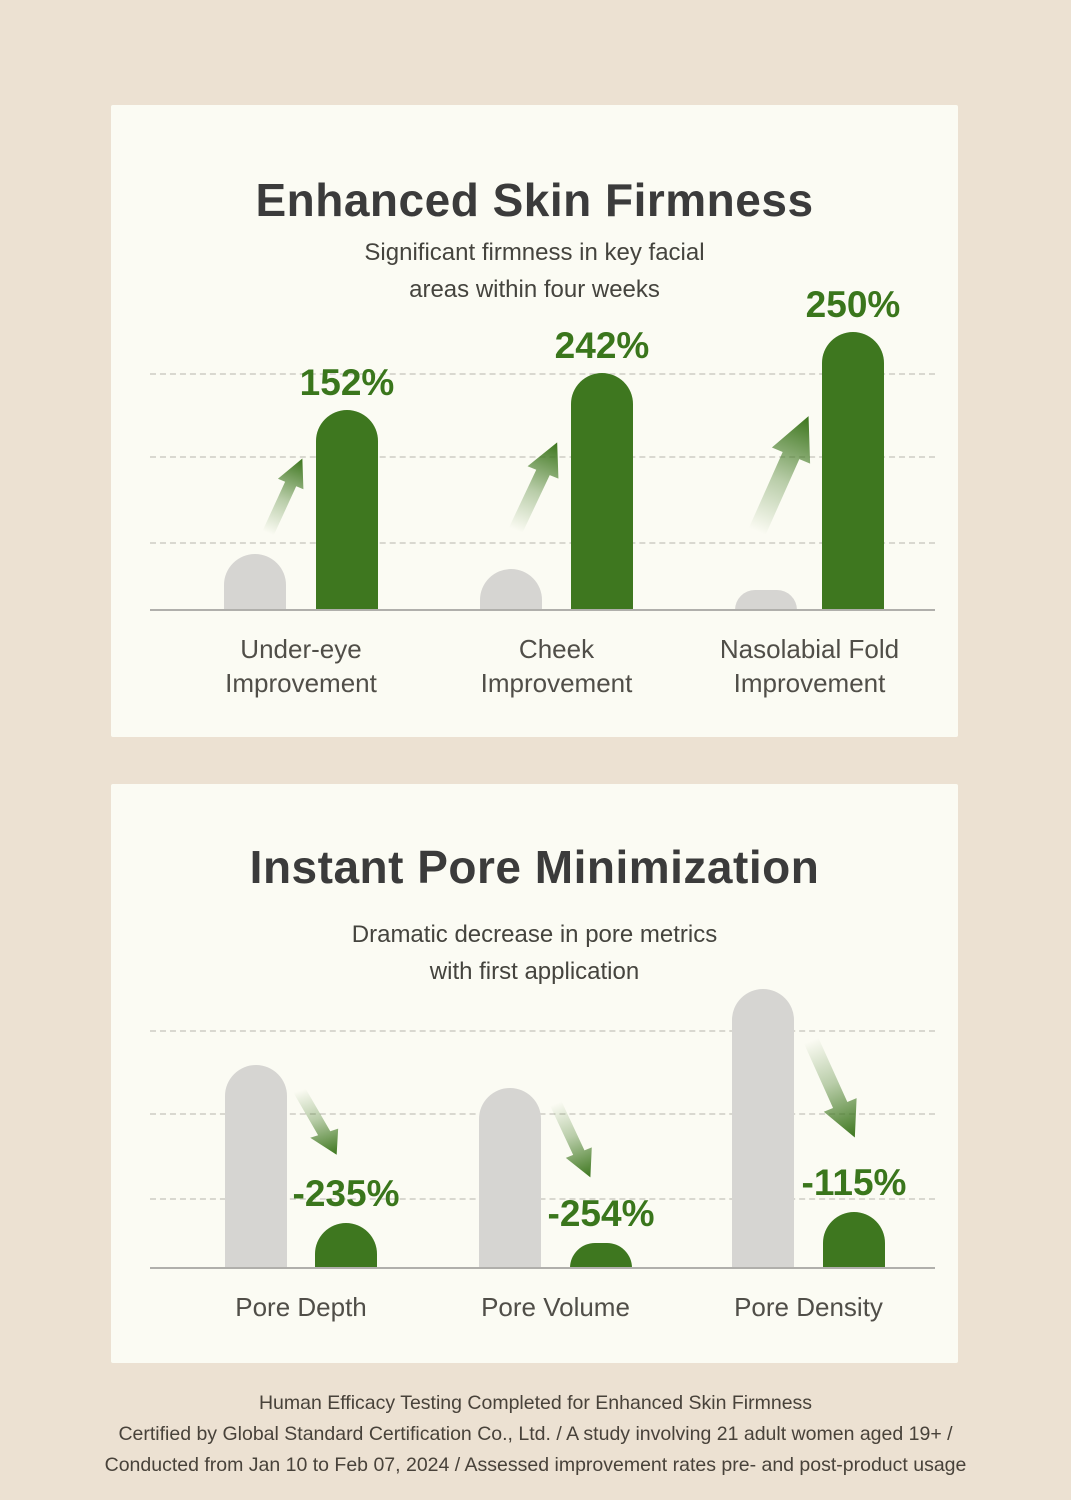 This screenshot has height=1500, width=1071. I want to click on value-label: 242%, so click(602, 345).